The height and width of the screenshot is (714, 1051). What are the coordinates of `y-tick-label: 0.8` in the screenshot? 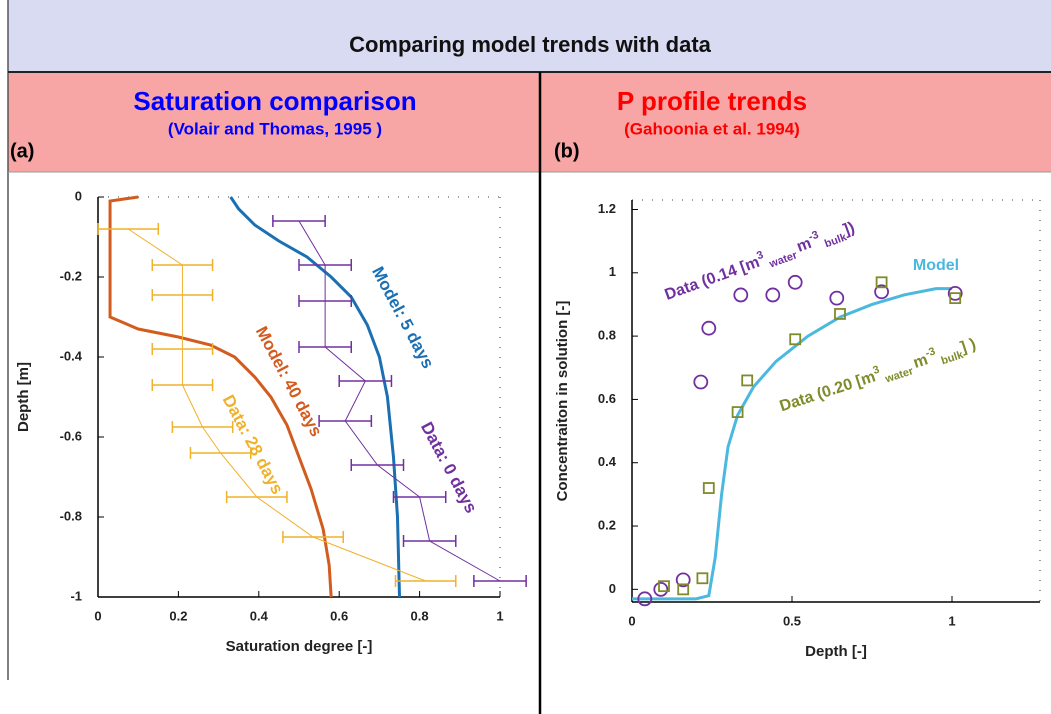 It's located at (607, 335).